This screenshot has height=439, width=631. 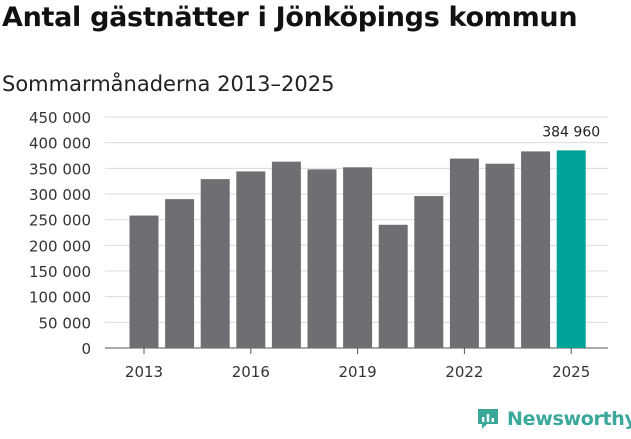 What do you see at coordinates (60, 246) in the screenshot?
I see `y-tick-label: 200 000` at bounding box center [60, 246].